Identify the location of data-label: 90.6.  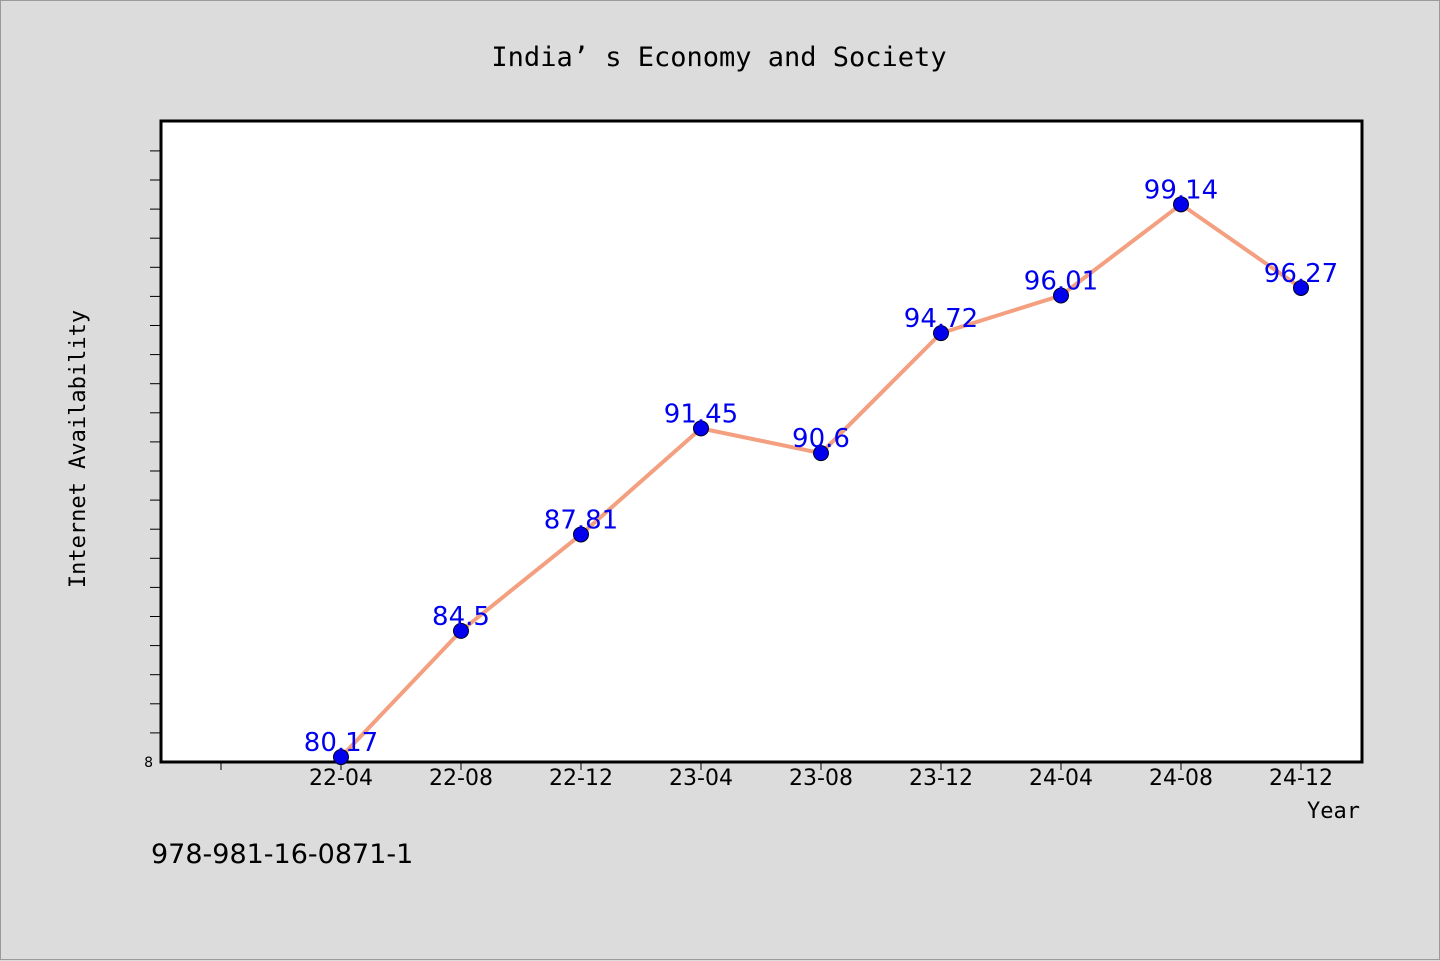
(821, 439).